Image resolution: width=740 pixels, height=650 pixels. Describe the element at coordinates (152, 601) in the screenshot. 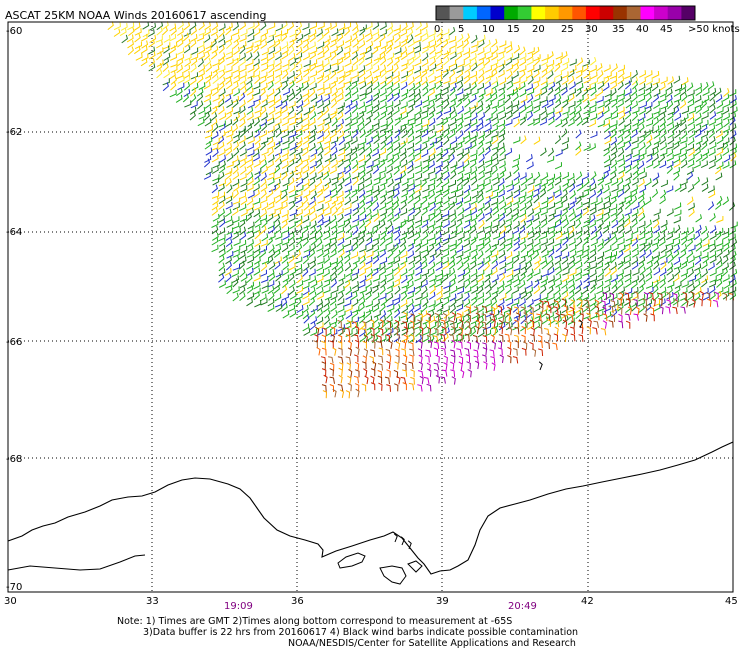

I see `lon-label: 33` at that location.